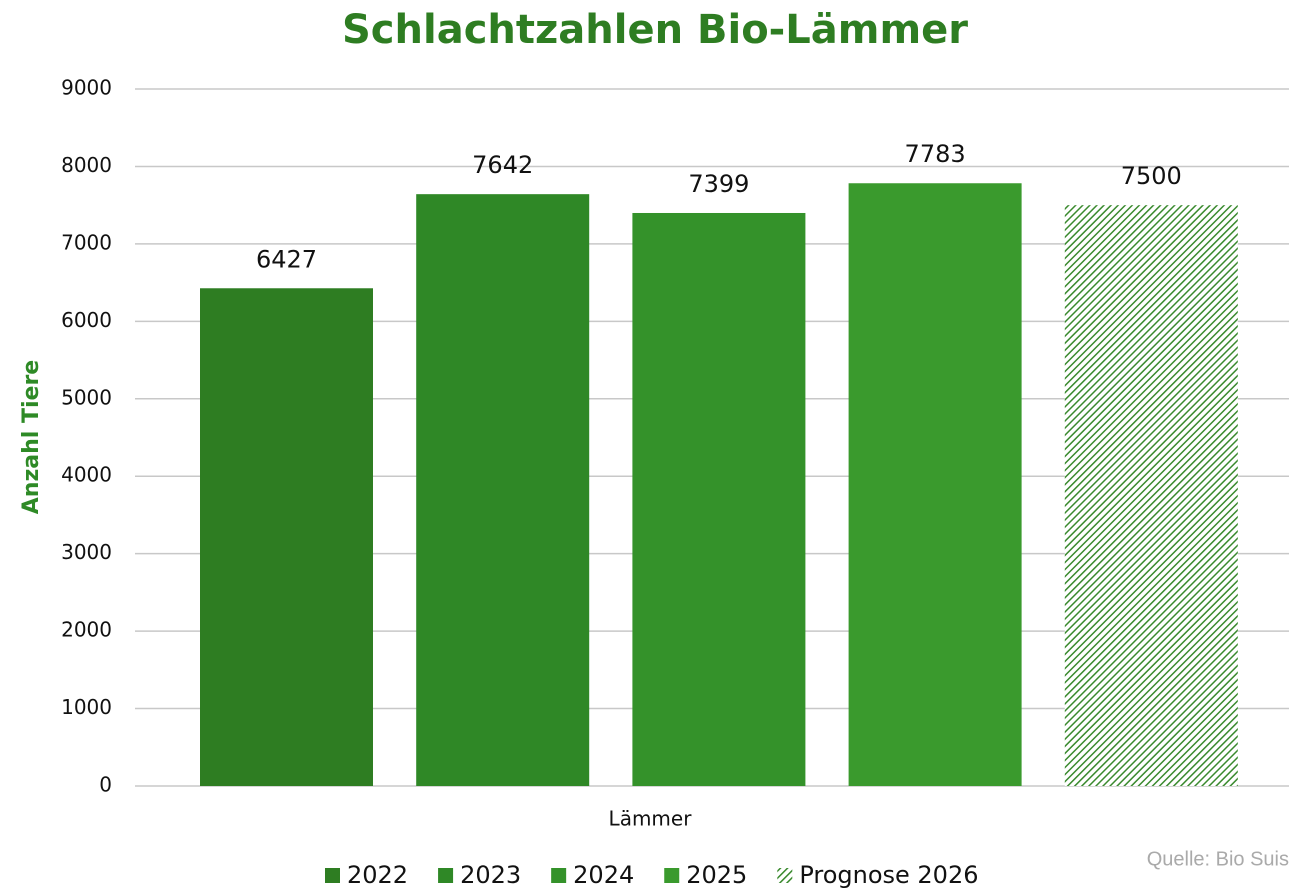  What do you see at coordinates (86, 397) in the screenshot?
I see `y-tick-label: 5000` at bounding box center [86, 397].